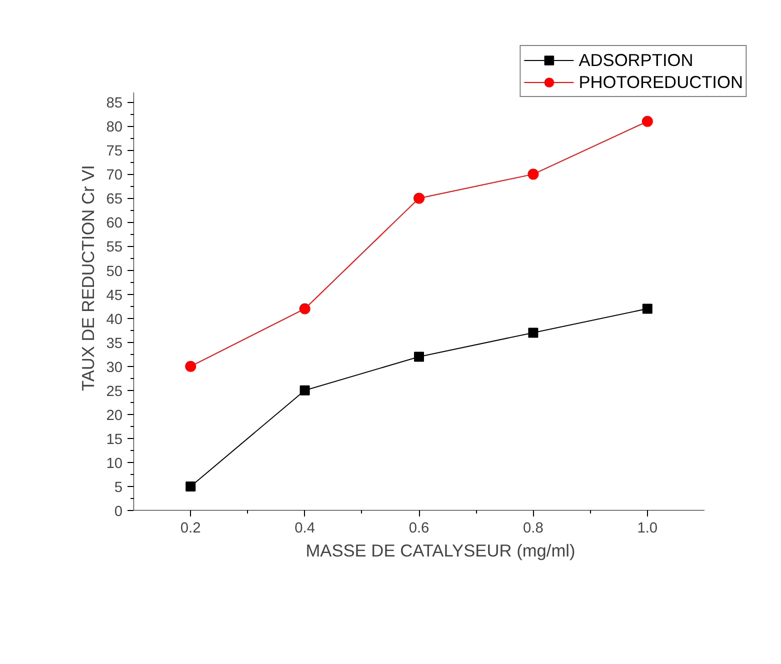 The image size is (781, 664). I want to click on x-tick-label: 0.6, so click(419, 528).